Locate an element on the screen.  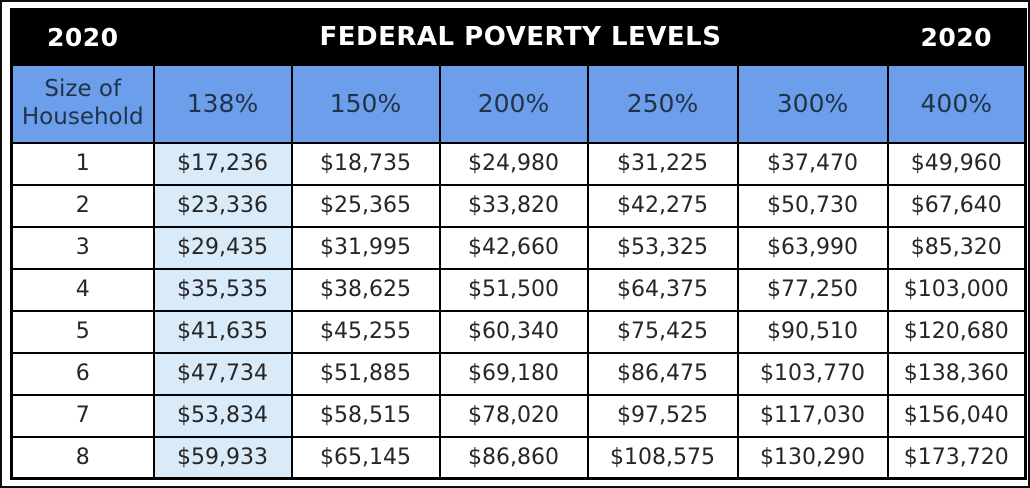
amount-cell: $53,834 is located at coordinates (222, 415).